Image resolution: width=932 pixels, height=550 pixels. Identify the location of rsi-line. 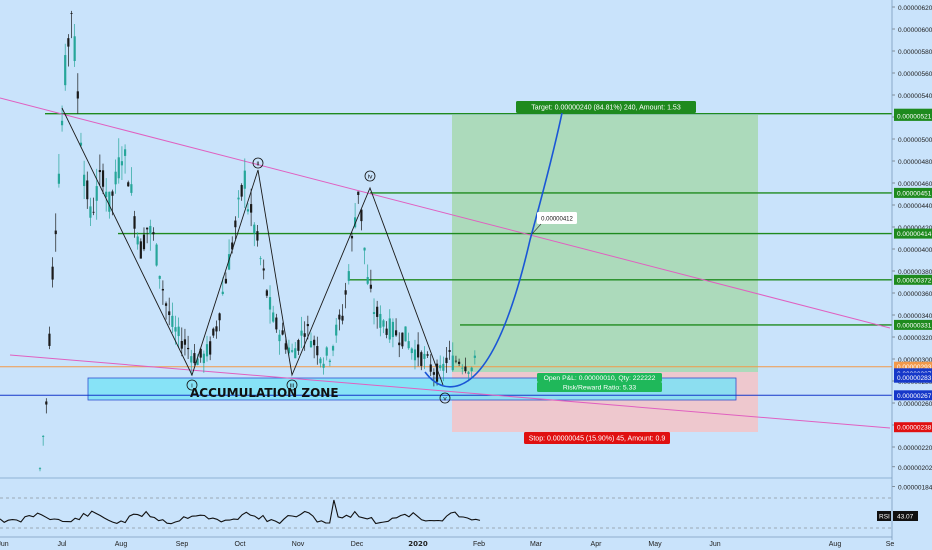
(240, 512).